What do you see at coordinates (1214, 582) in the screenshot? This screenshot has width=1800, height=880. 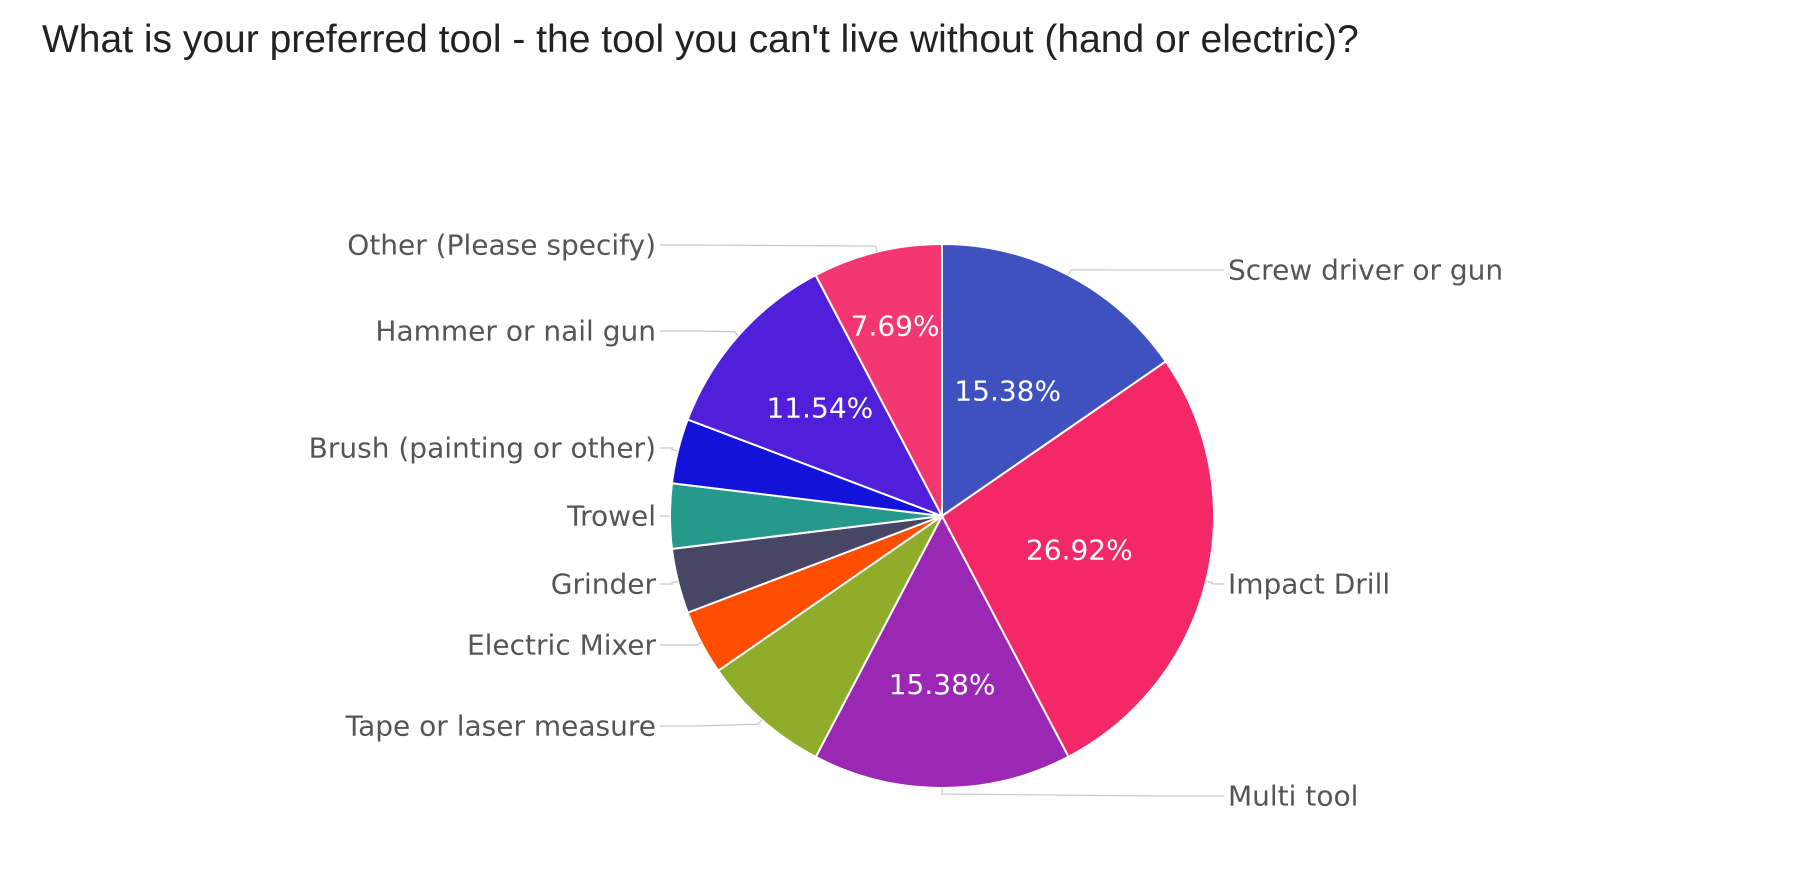 I see `leader-line-impact-drill` at bounding box center [1214, 582].